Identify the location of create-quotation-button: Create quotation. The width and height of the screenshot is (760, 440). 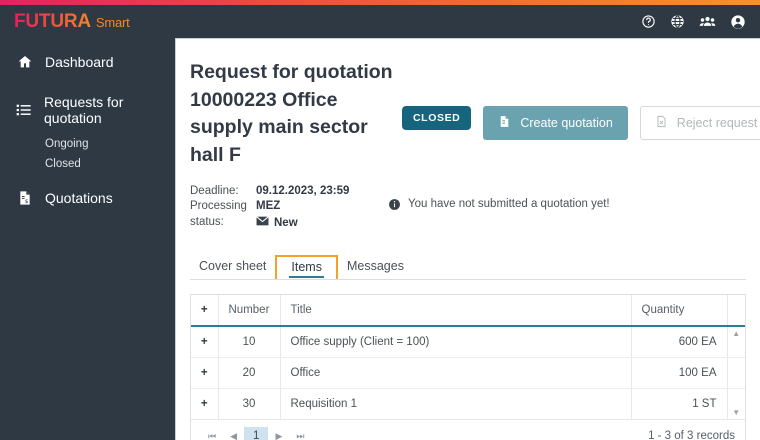
(555, 123).